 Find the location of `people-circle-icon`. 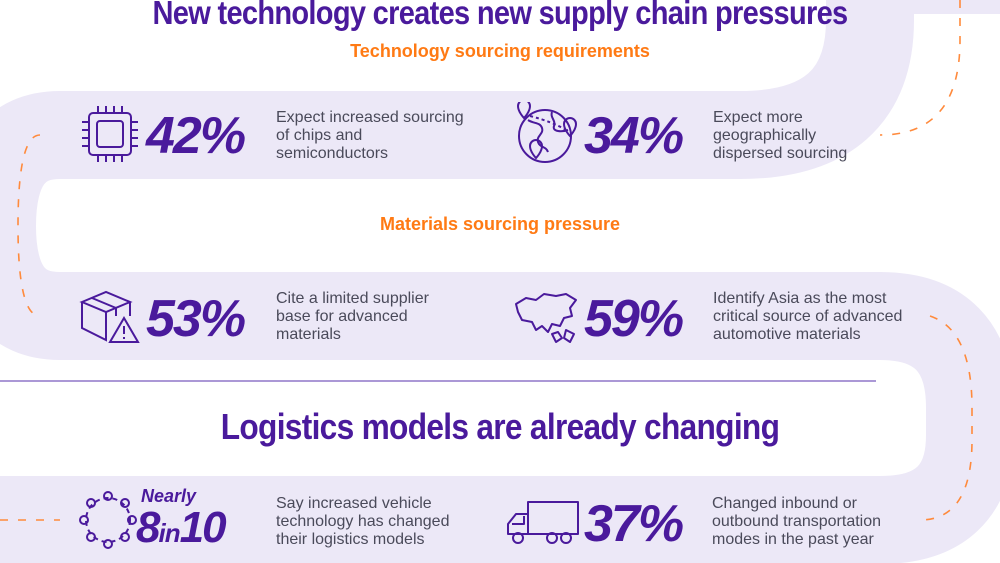

people-circle-icon is located at coordinates (108, 520).